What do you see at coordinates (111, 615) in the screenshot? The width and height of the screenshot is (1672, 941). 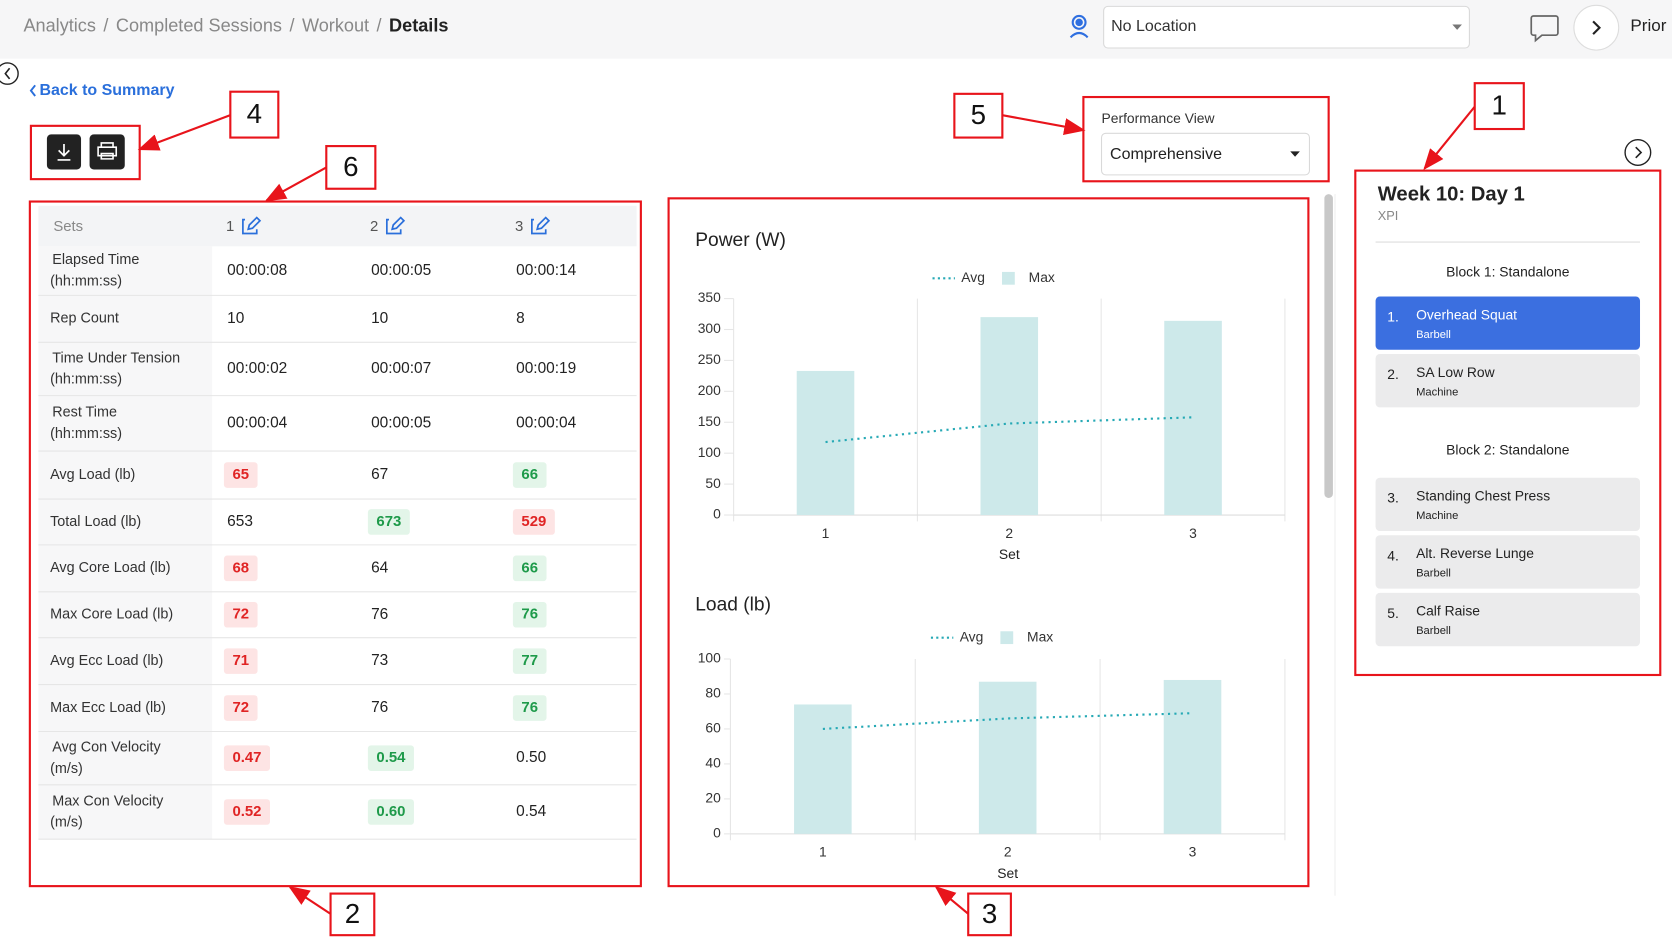 I see `row-label: Max Core Load (lb)` at bounding box center [111, 615].